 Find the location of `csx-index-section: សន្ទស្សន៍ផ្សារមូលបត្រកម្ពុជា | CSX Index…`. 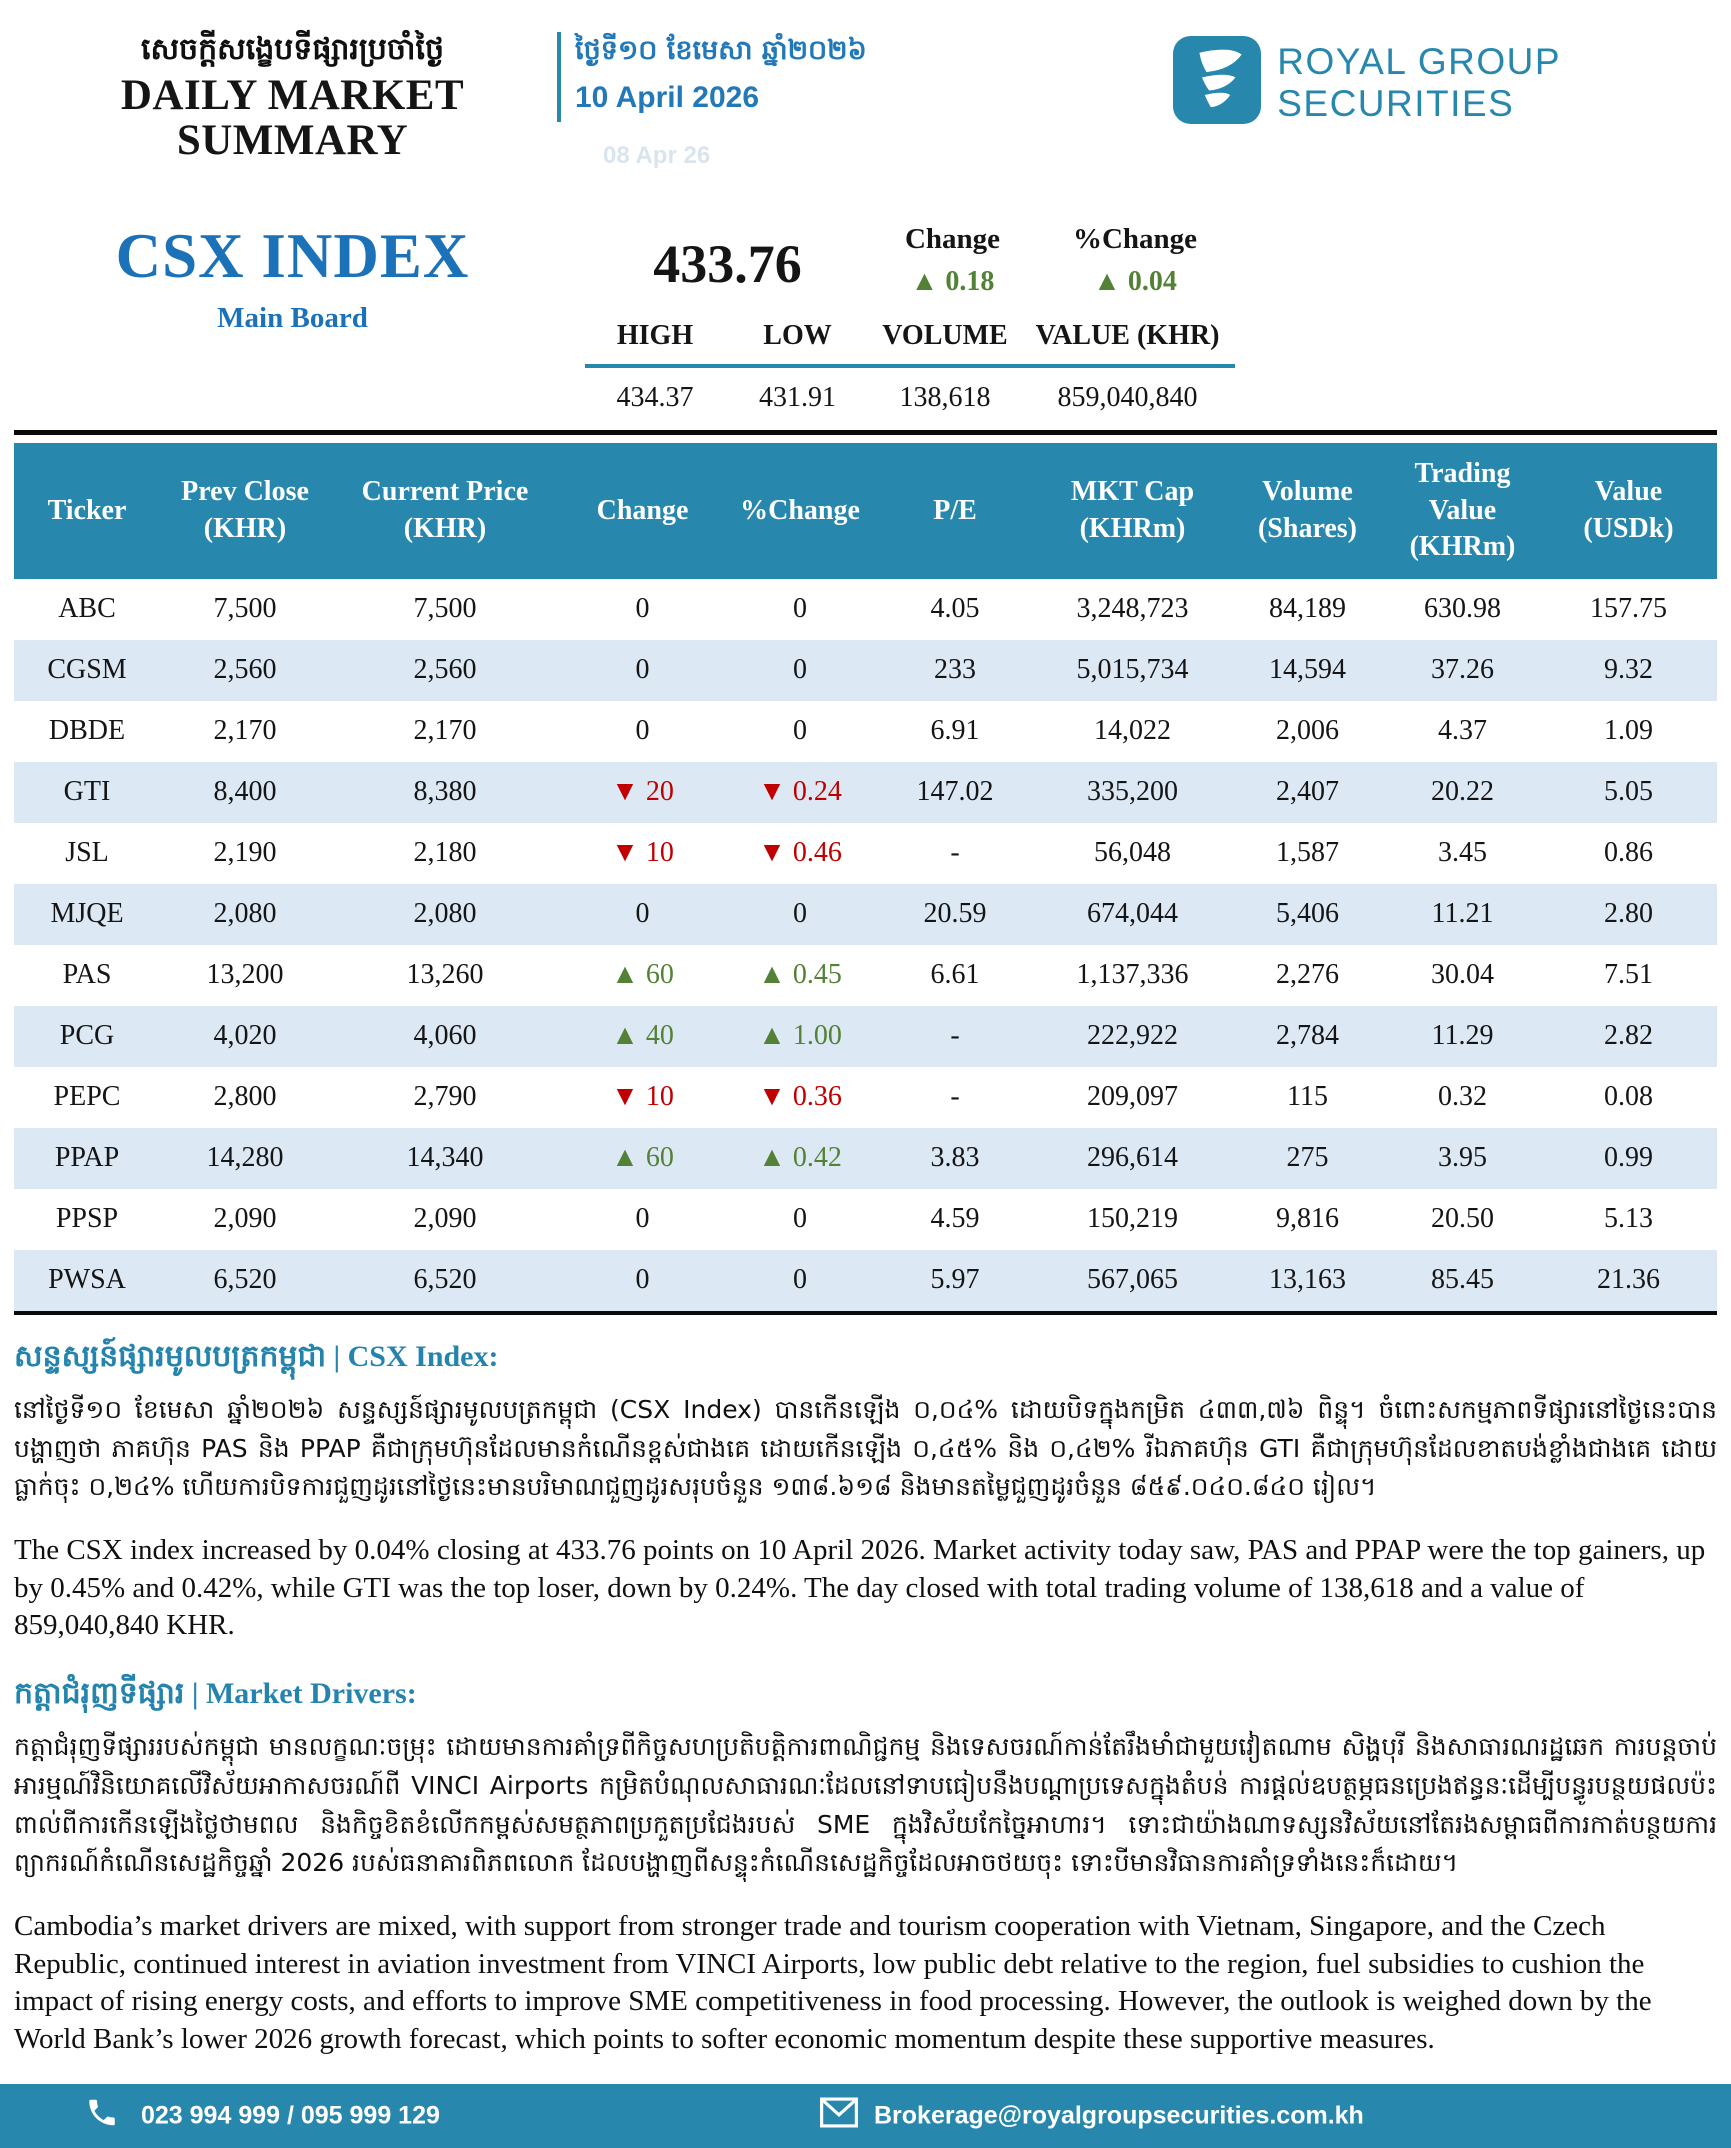

csx-index-section: សន្ទស្សន៍ផ្សារមូលបត្រកម្ពុជា | CSX Index… is located at coordinates (865, 1491).